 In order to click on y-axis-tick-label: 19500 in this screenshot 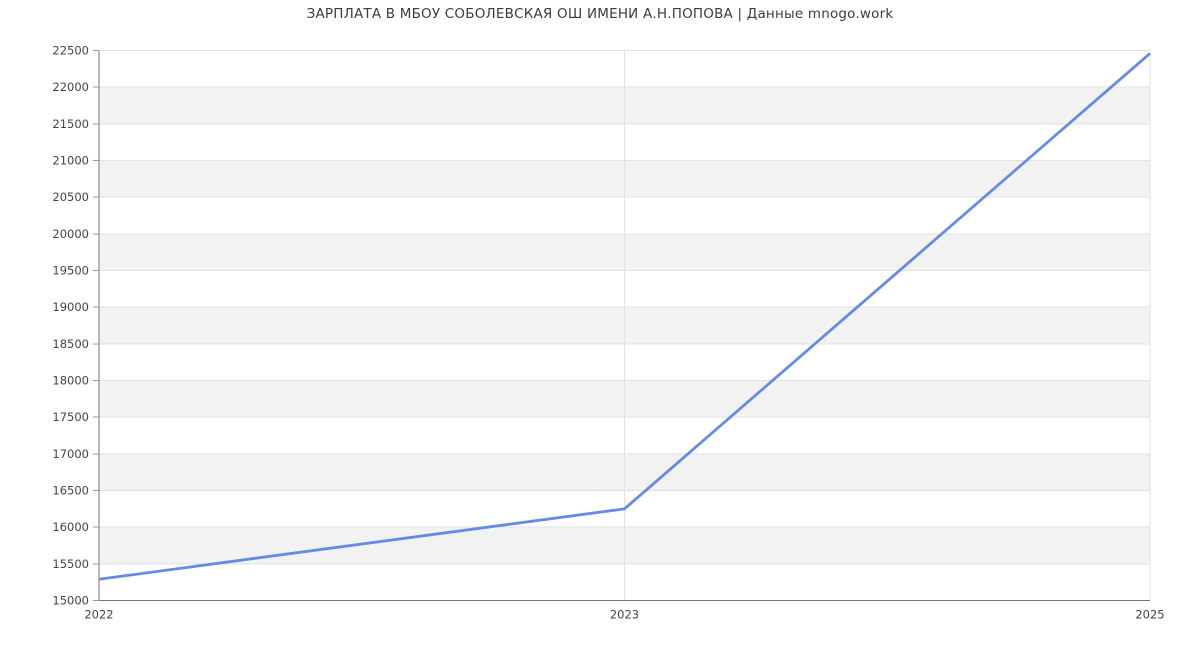, I will do `click(70, 271)`.